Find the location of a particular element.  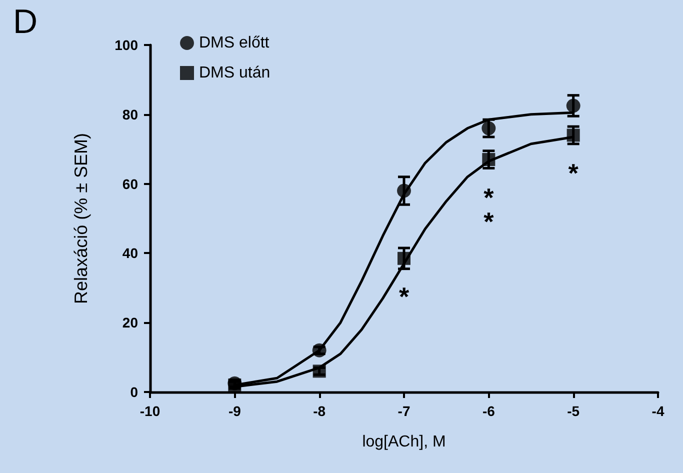

y-tick-label: 80 is located at coordinates (130, 114).